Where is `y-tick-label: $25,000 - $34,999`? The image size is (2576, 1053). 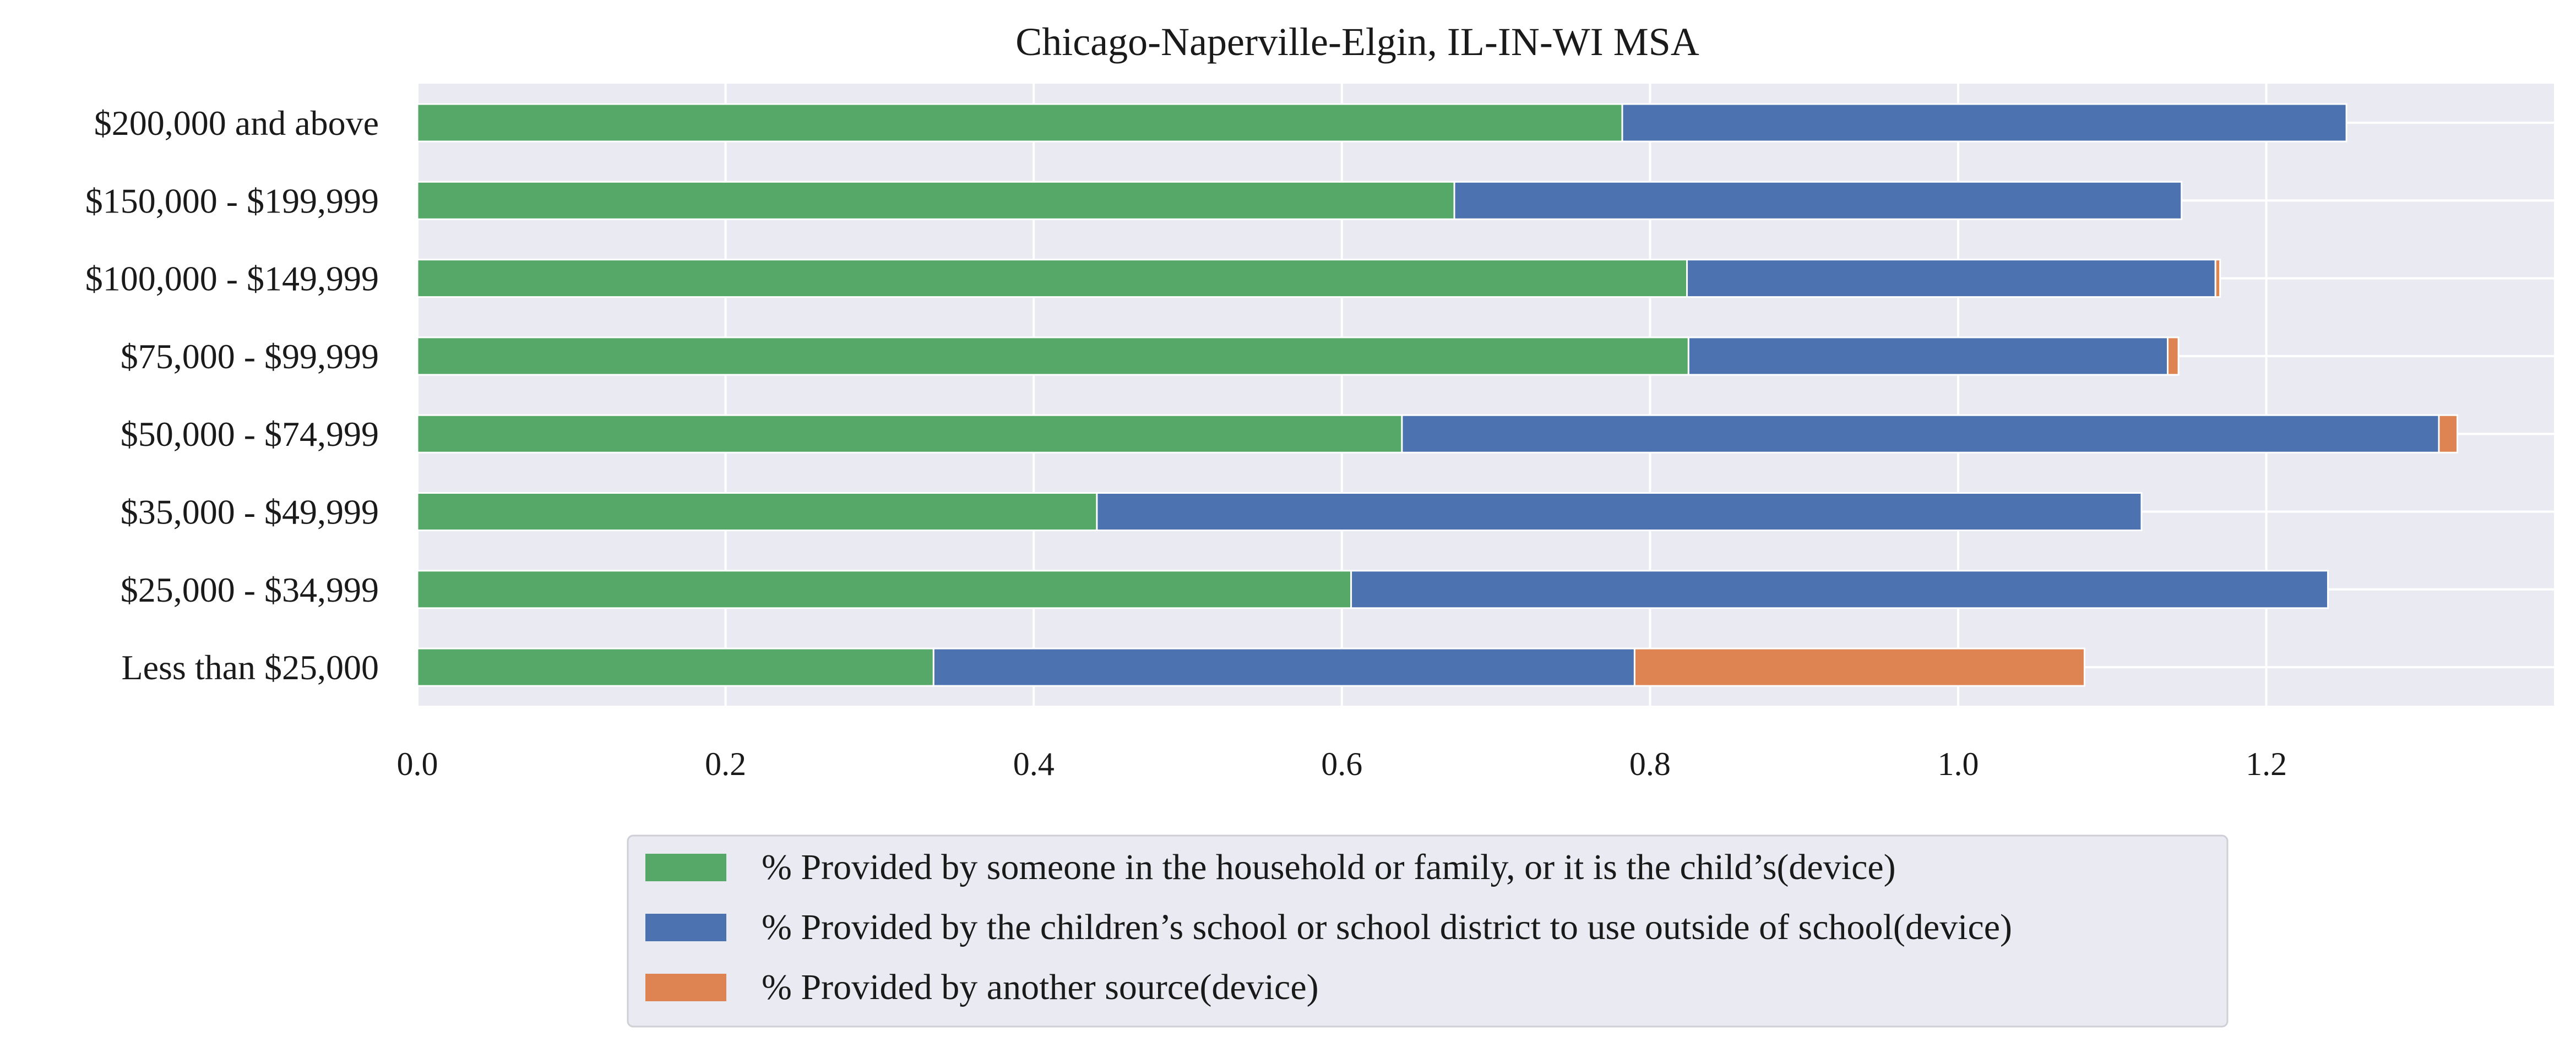 y-tick-label: $25,000 - $34,999 is located at coordinates (250, 589).